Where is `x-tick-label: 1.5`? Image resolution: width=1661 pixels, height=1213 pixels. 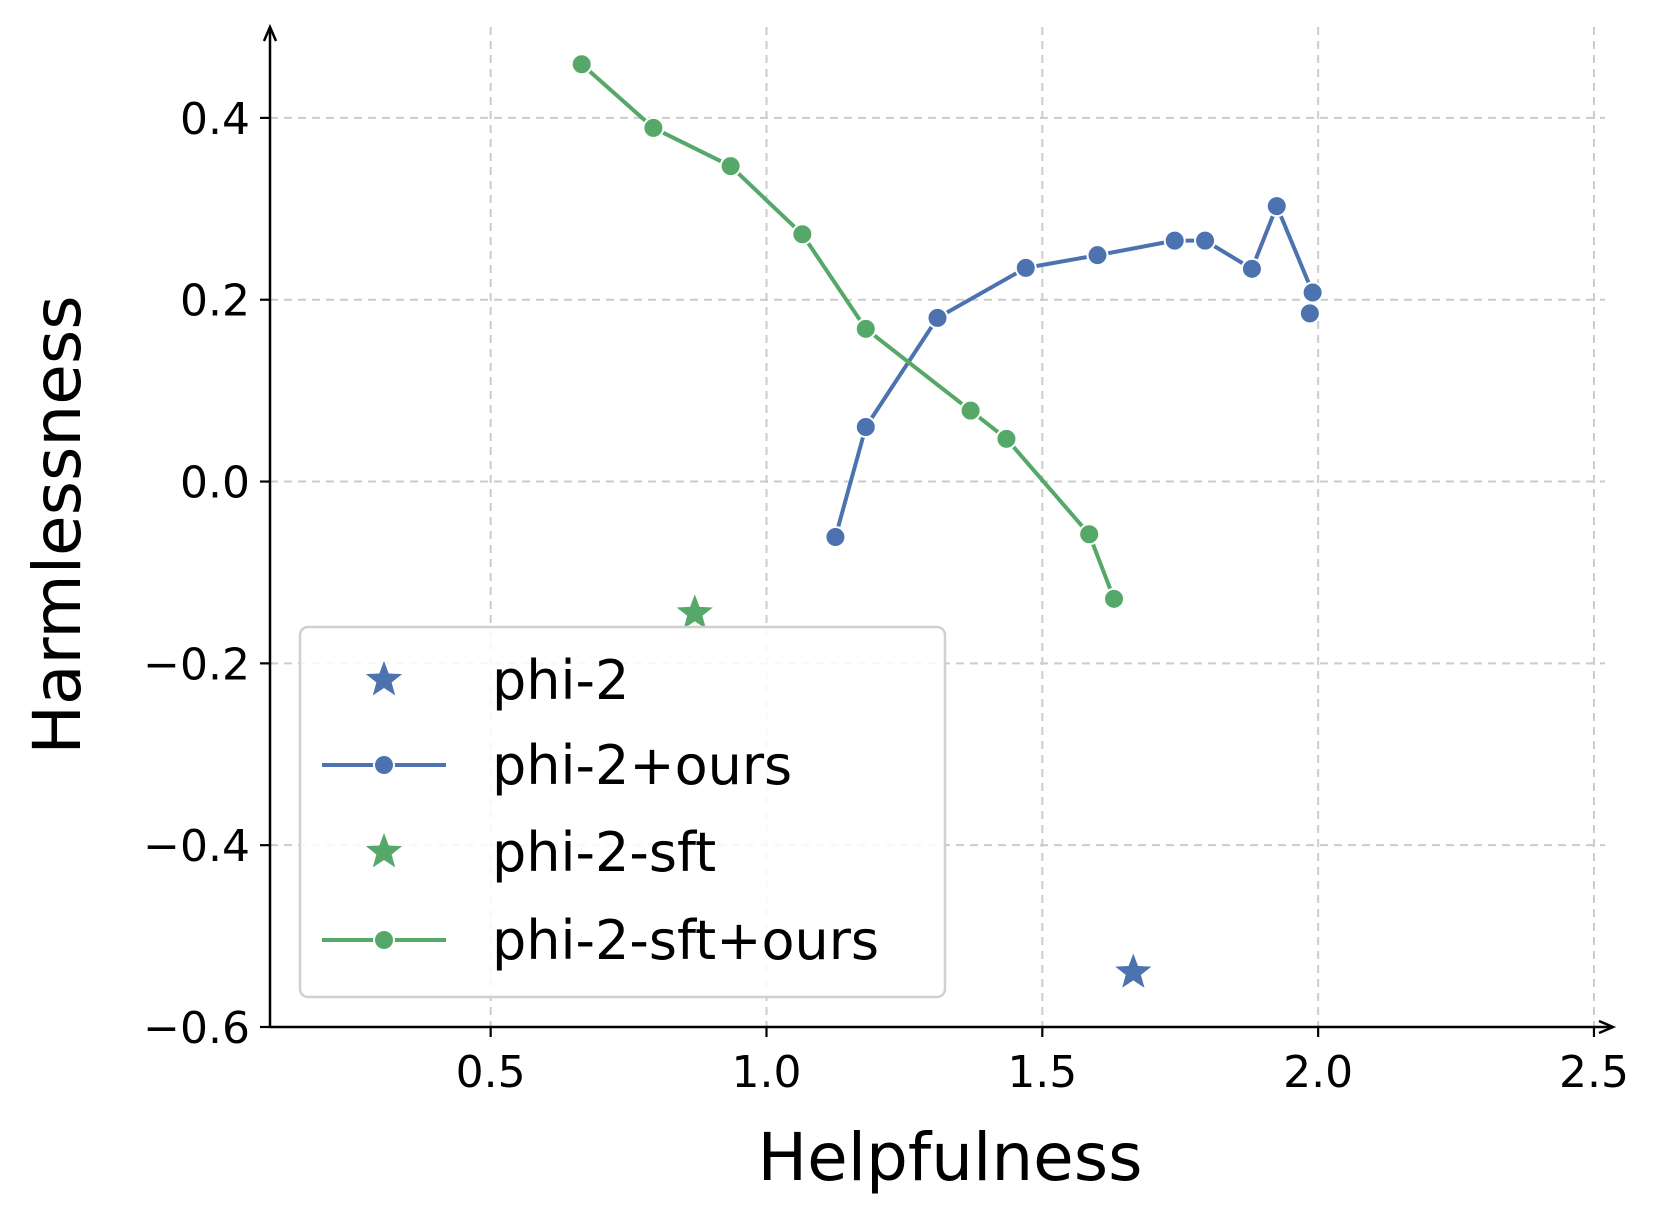 x-tick-label: 1.5 is located at coordinates (1042, 1072).